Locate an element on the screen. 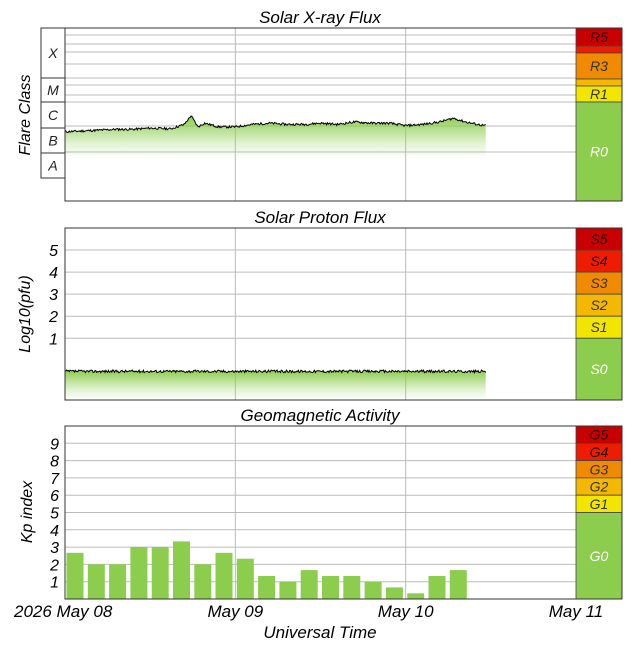  proton-ytick-3: 3 is located at coordinates (53, 295).